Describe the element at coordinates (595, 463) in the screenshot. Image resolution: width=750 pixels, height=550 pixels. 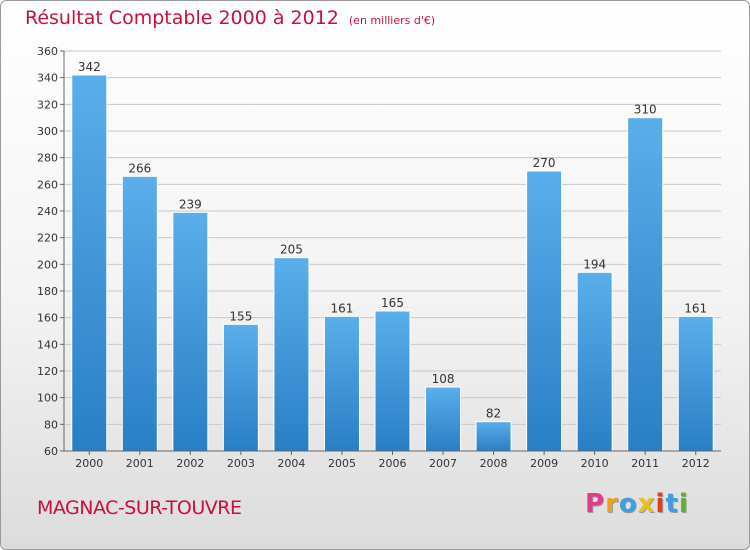
I see `x-tick-label: 2010` at that location.